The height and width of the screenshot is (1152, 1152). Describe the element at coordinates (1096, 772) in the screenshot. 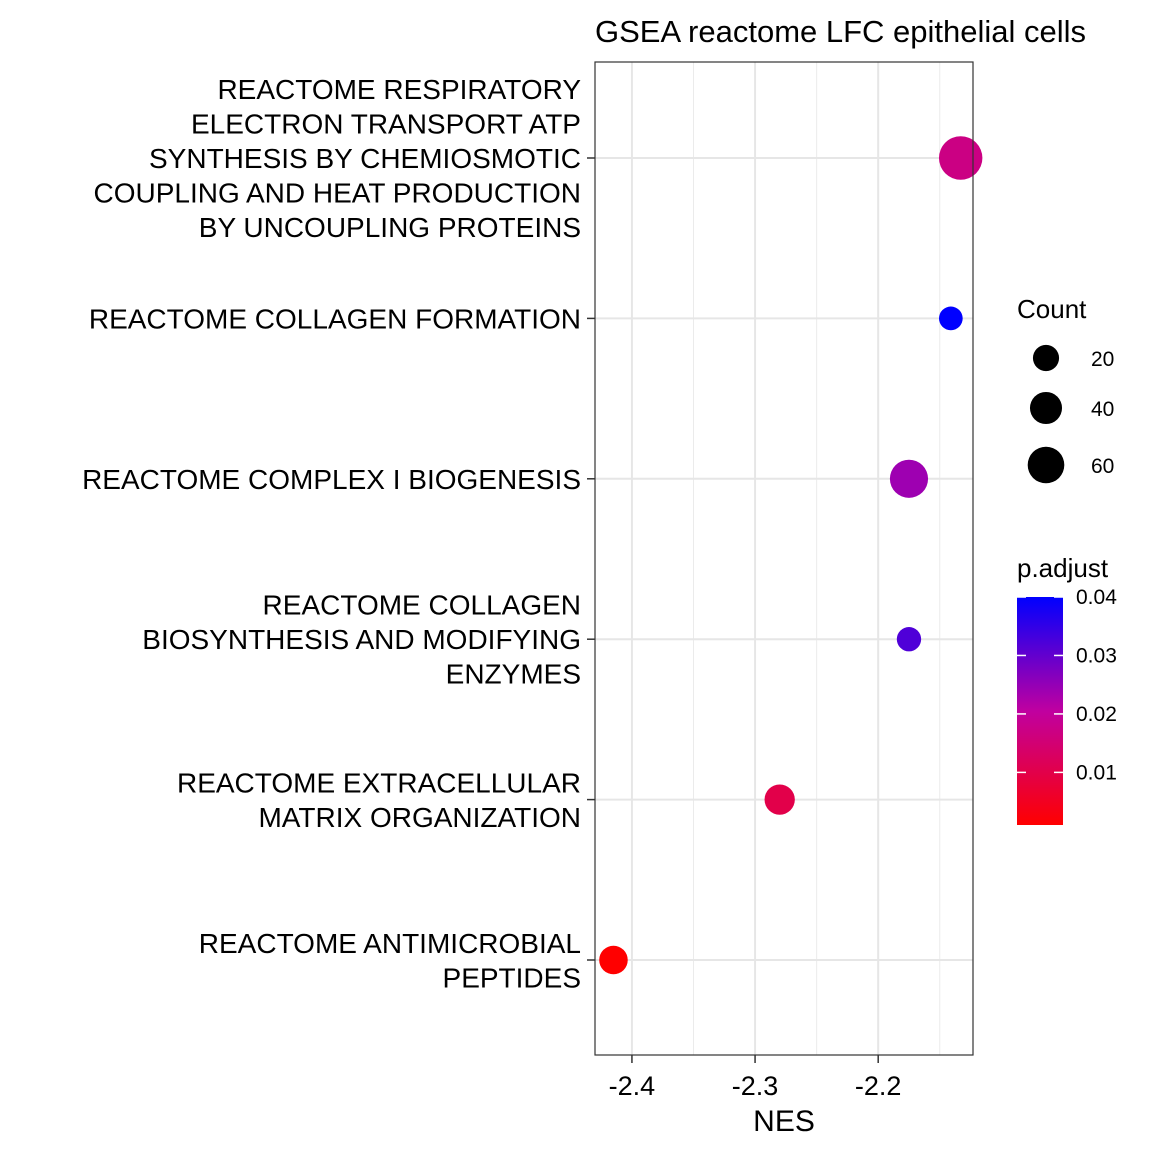

I see `color-legend-label: 0.01` at that location.